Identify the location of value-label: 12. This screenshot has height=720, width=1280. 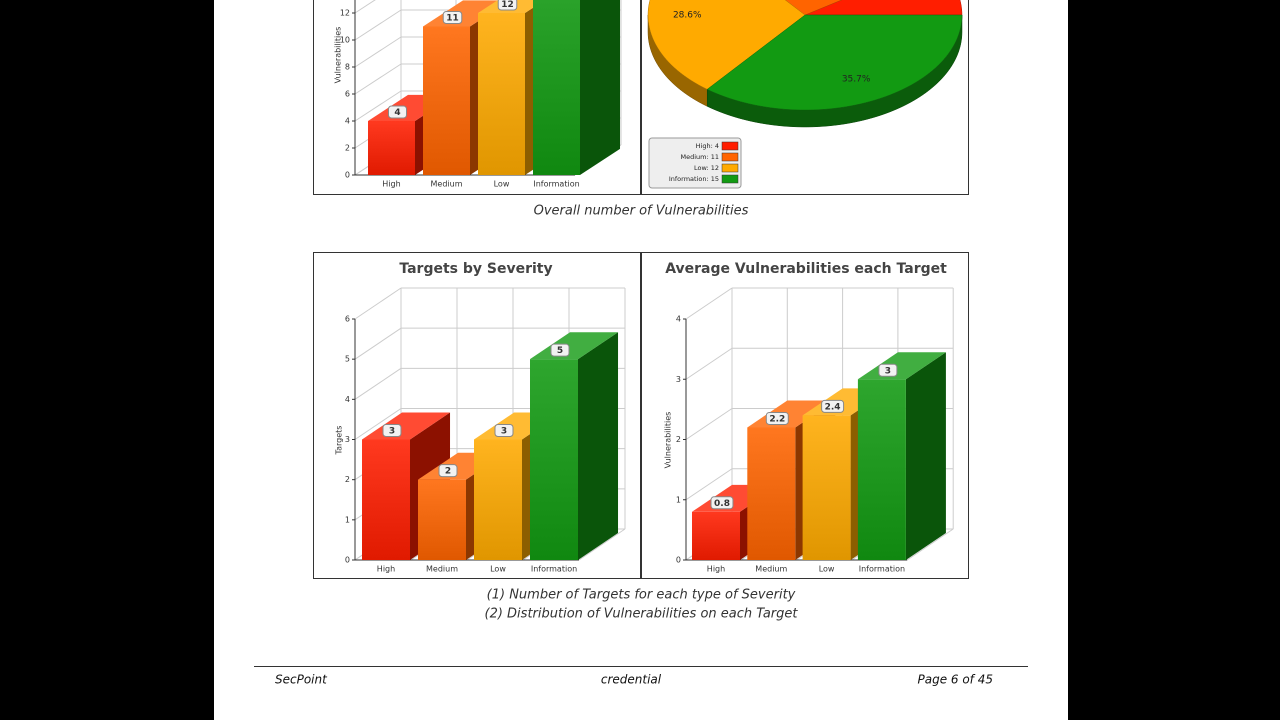
(507, 5).